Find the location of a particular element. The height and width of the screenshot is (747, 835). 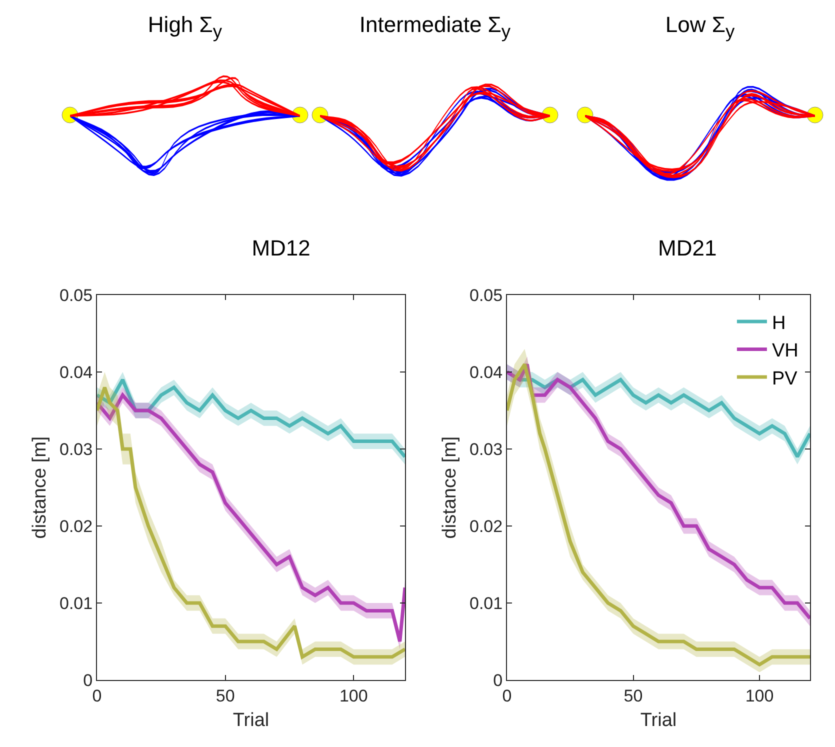

chart-title: MD21 is located at coordinates (687, 247).